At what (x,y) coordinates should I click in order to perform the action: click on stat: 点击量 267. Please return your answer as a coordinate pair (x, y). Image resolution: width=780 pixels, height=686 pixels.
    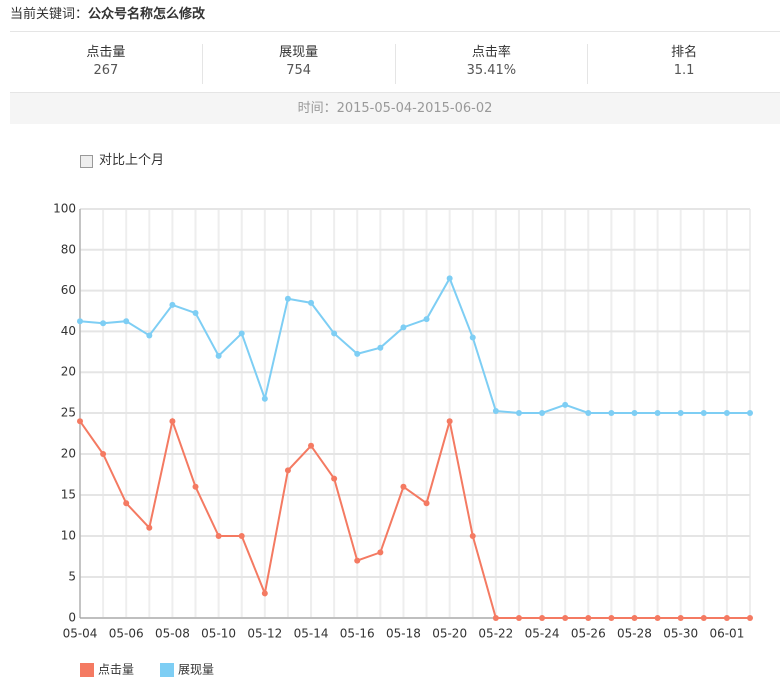
    Looking at the image, I should click on (106, 64).